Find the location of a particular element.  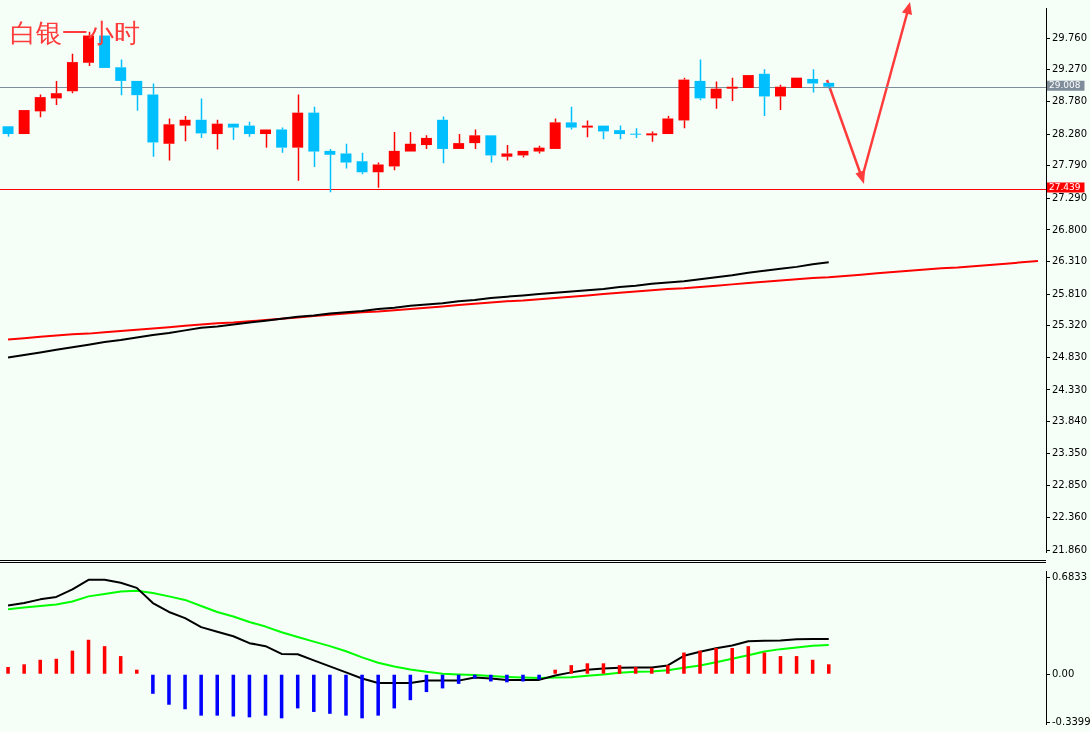

y-tick-label: 29.270 is located at coordinates (1069, 69).